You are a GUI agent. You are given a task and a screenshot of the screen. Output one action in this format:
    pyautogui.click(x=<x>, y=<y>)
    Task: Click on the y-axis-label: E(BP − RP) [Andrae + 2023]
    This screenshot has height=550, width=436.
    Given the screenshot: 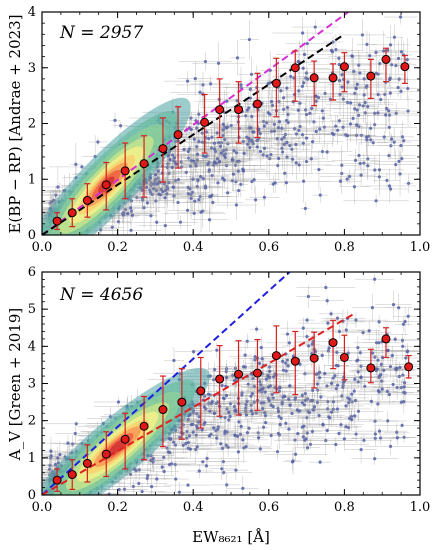 What is the action you would take?
    pyautogui.click(x=15, y=123)
    